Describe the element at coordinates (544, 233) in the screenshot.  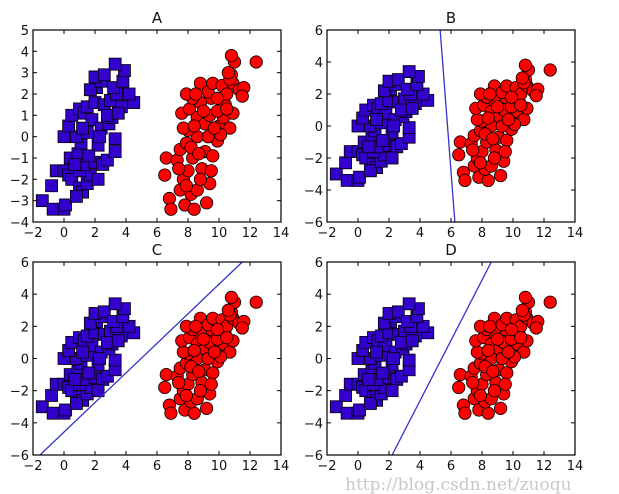
I see `x-tick-label: 12` at that location.